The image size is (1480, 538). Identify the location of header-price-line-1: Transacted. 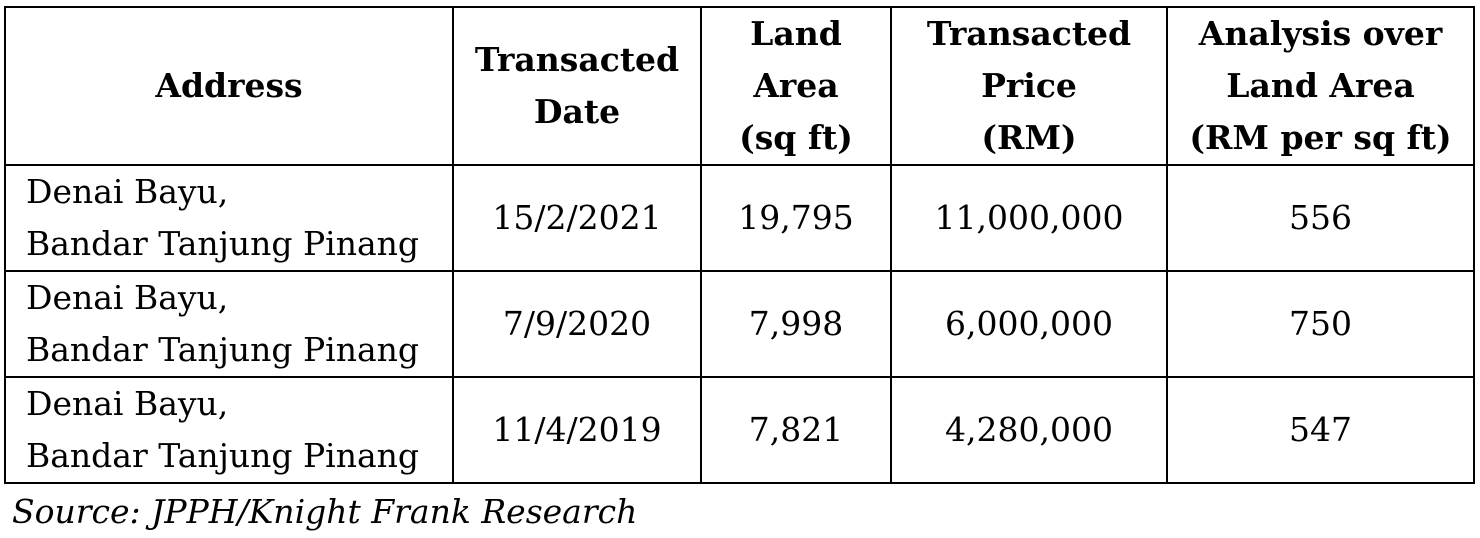
(1029, 33).